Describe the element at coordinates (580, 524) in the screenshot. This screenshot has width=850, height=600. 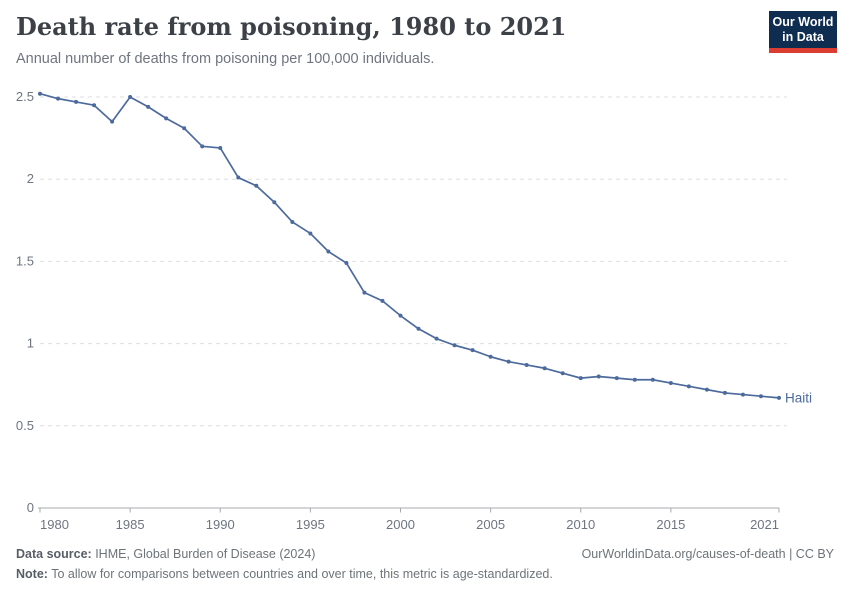
I see `x-tick-label: 2010` at that location.